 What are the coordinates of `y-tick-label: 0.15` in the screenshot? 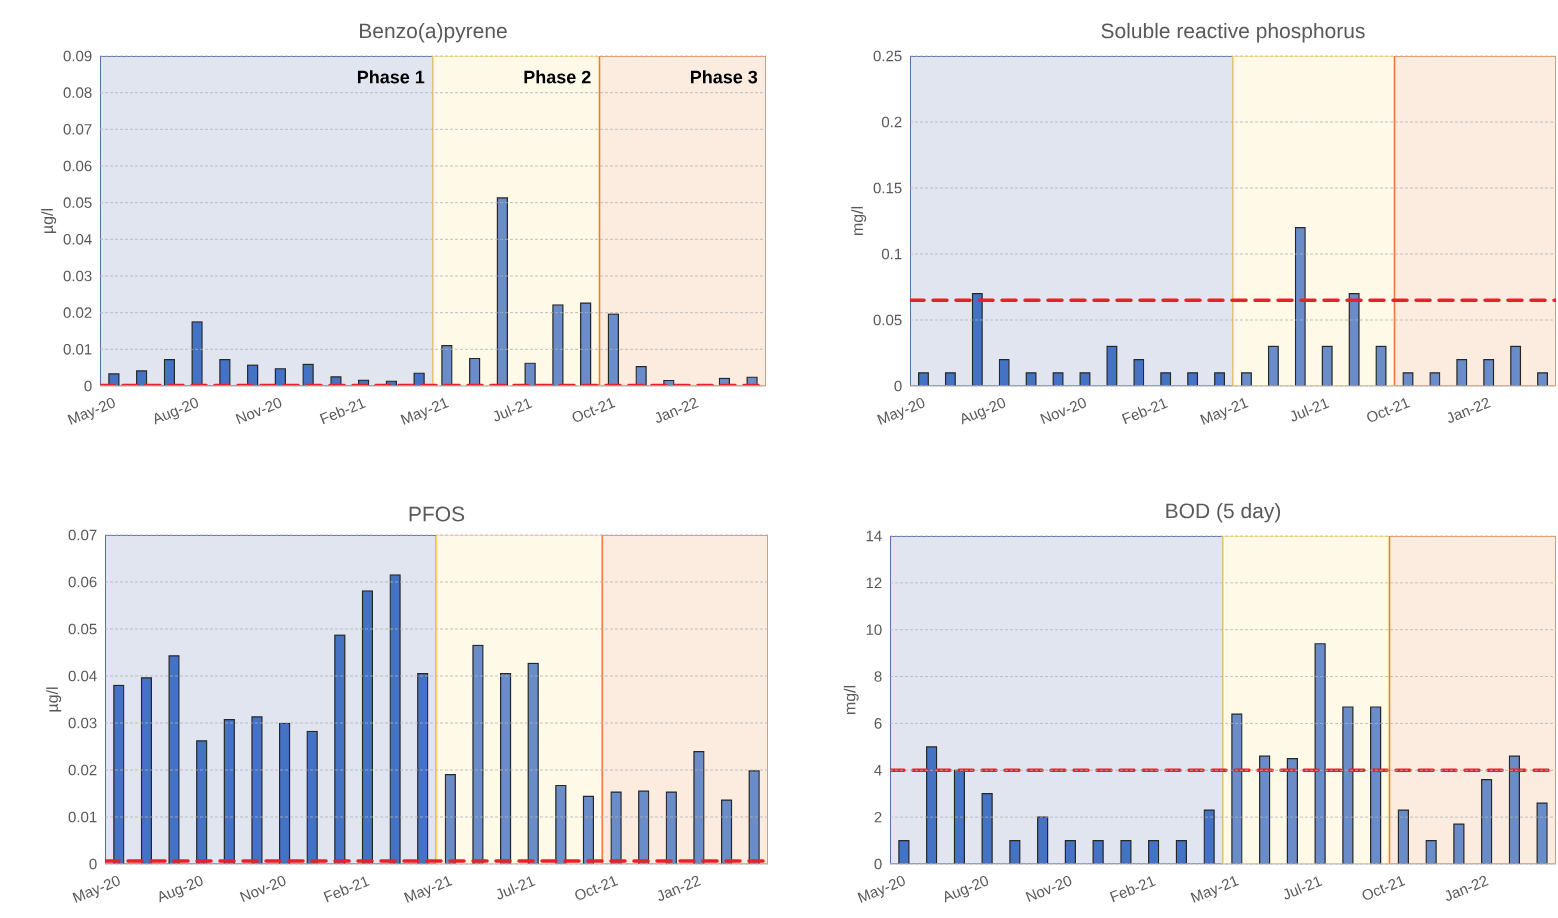 It's located at (887, 188).